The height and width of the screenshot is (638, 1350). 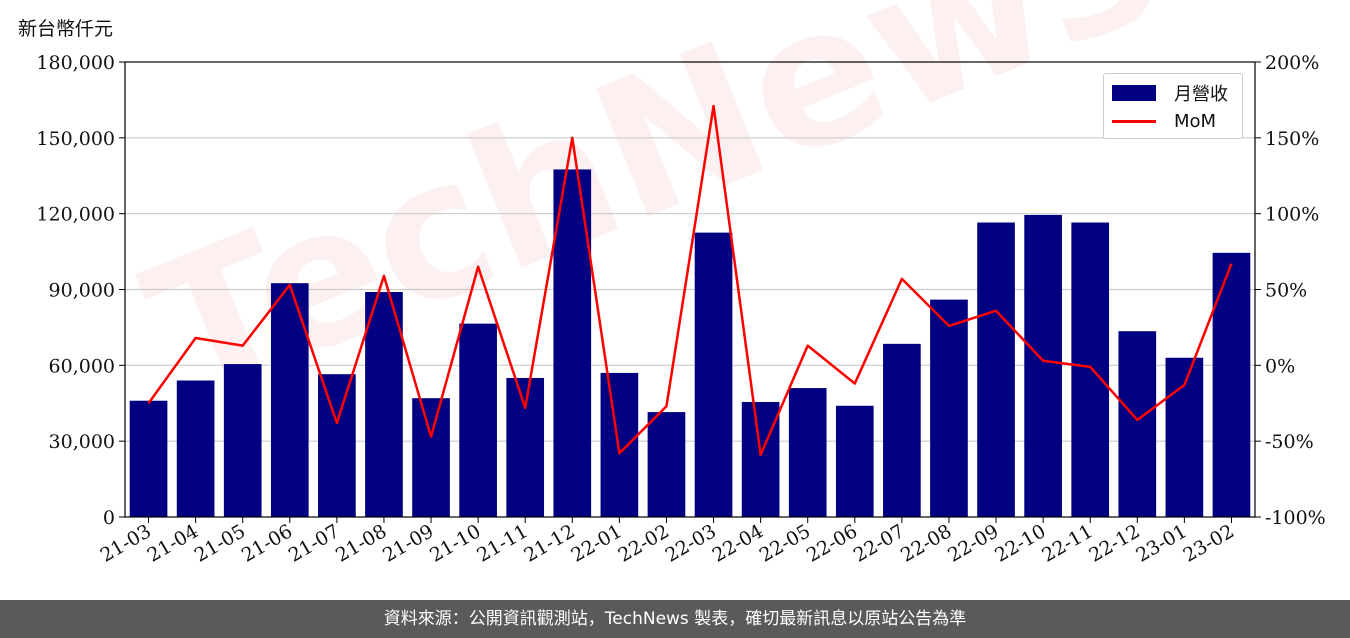 What do you see at coordinates (1292, 63) in the screenshot?
I see `y-right-tick-label: 200%` at bounding box center [1292, 63].